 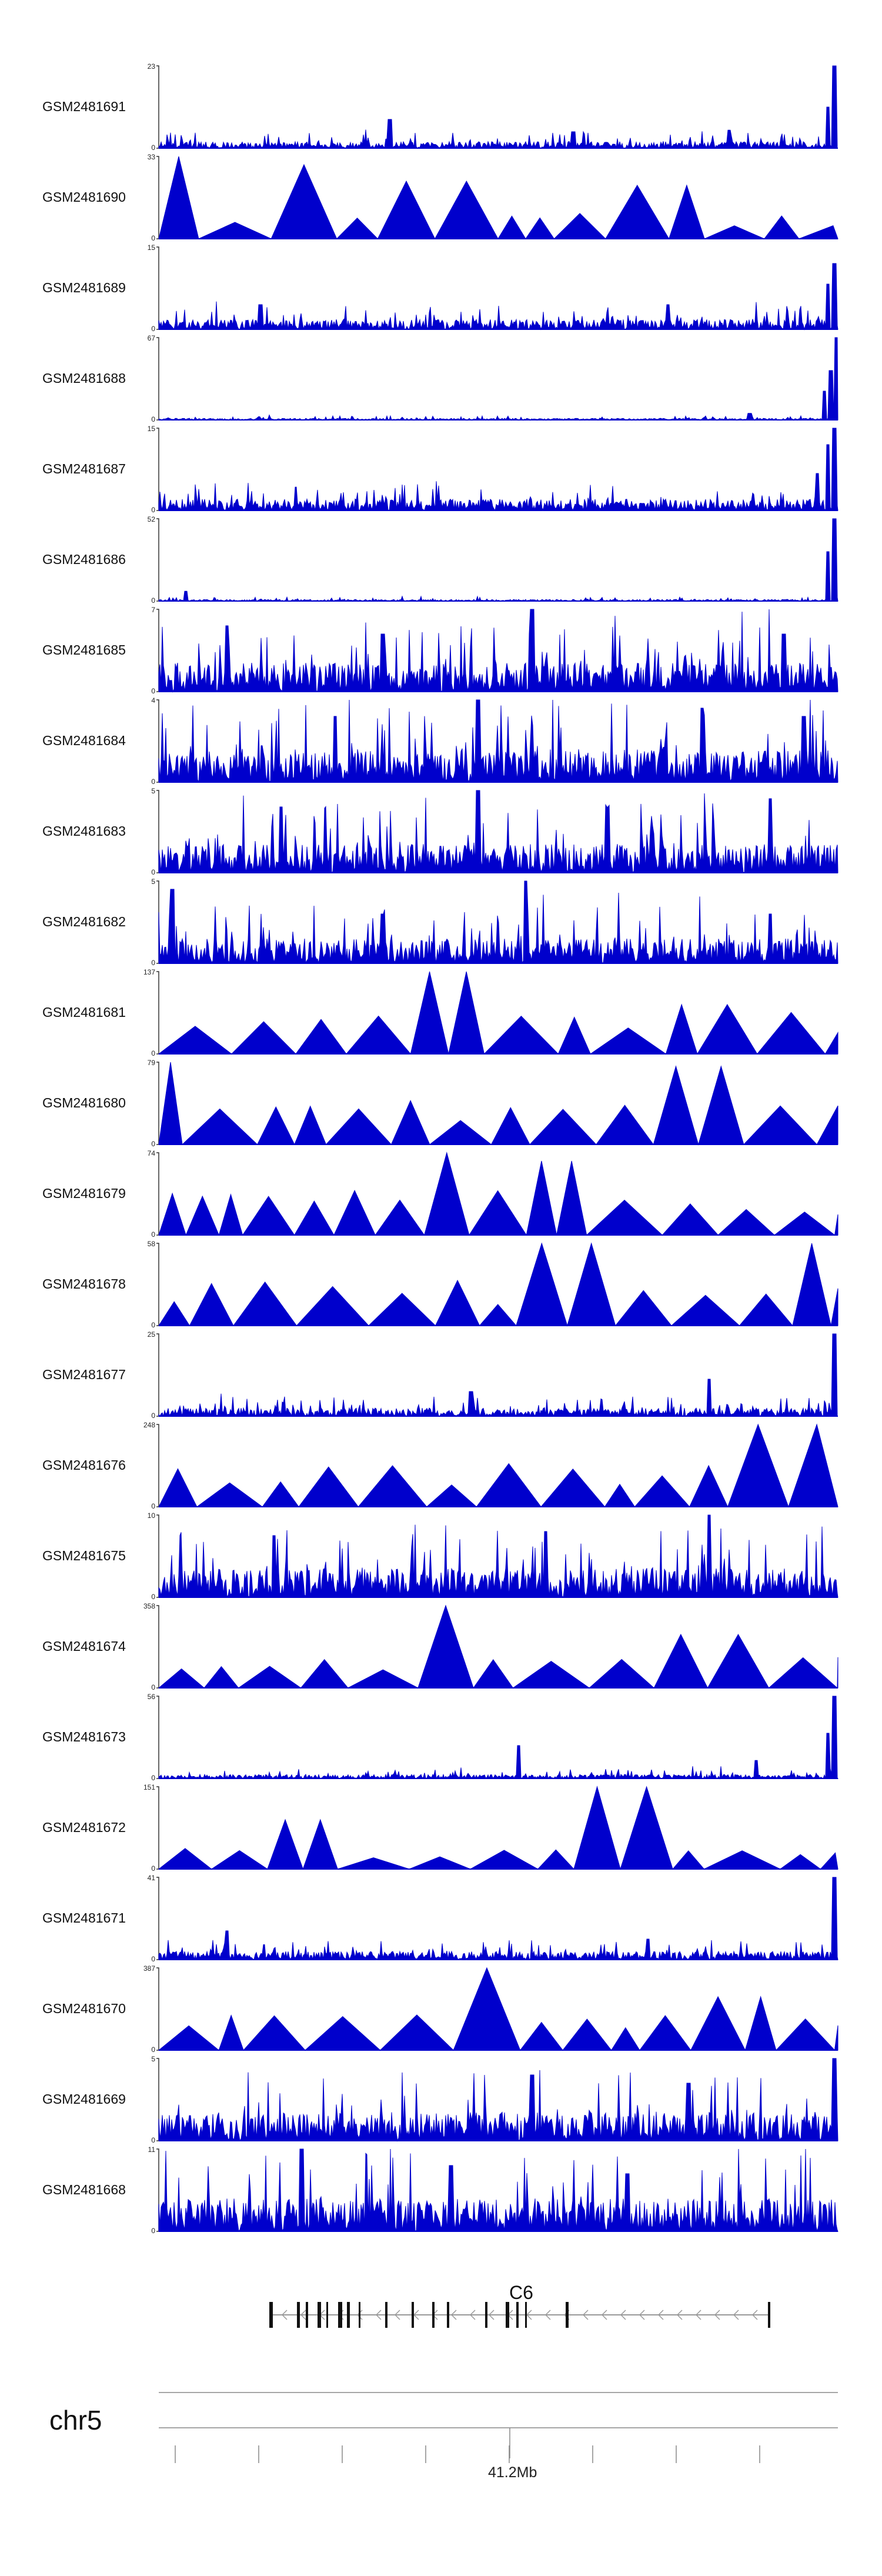 What do you see at coordinates (153, 881) in the screenshot?
I see `y-max-label: 5` at bounding box center [153, 881].